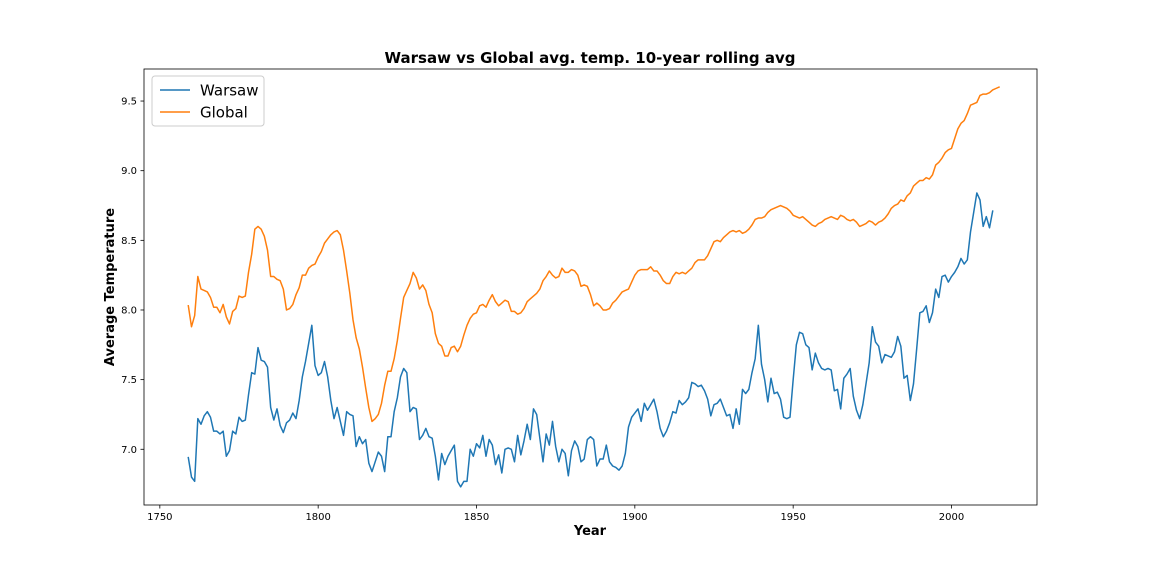  I want to click on x-tick-label: 1850, so click(476, 517).